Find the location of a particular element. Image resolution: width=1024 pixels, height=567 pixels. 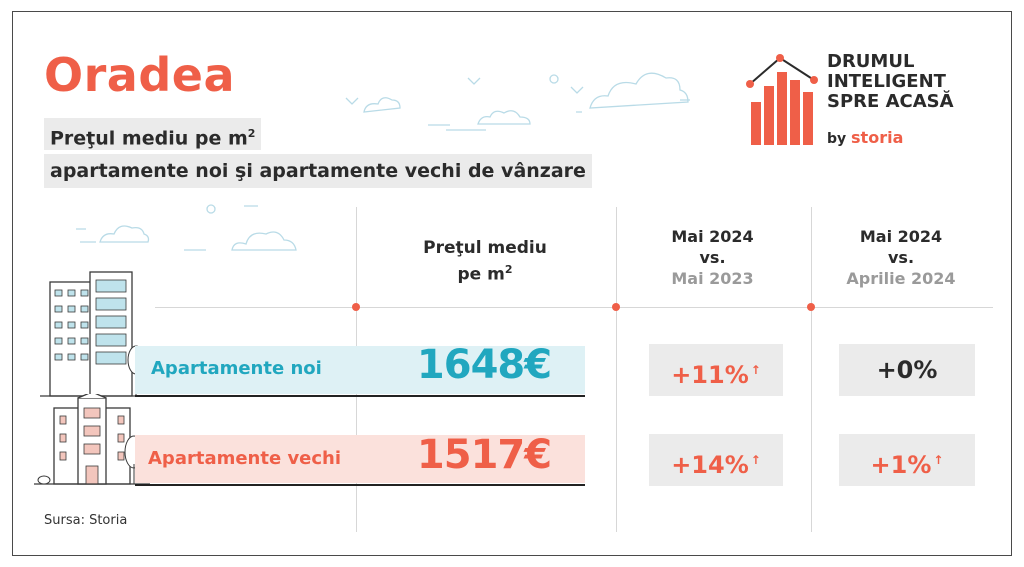

row-baseline-new is located at coordinates (360, 396).